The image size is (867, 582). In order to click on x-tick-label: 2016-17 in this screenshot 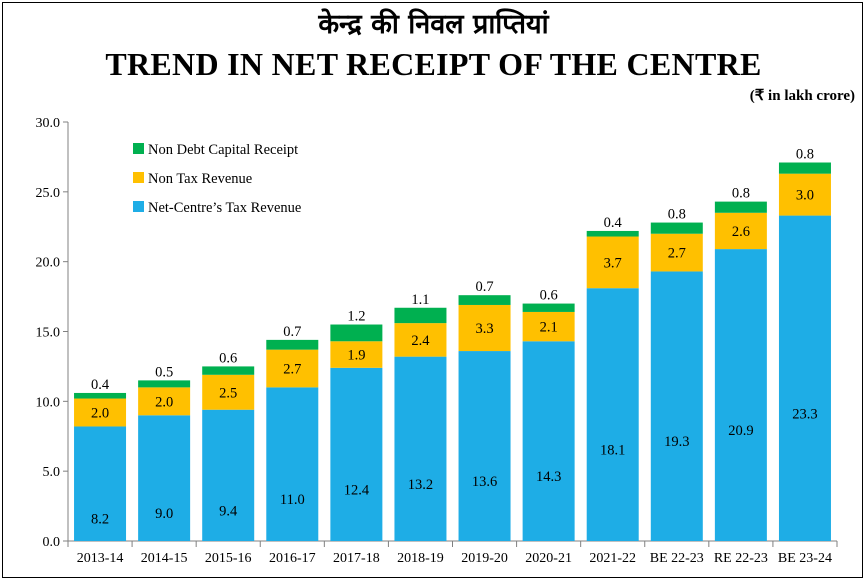, I will do `click(292, 558)`.